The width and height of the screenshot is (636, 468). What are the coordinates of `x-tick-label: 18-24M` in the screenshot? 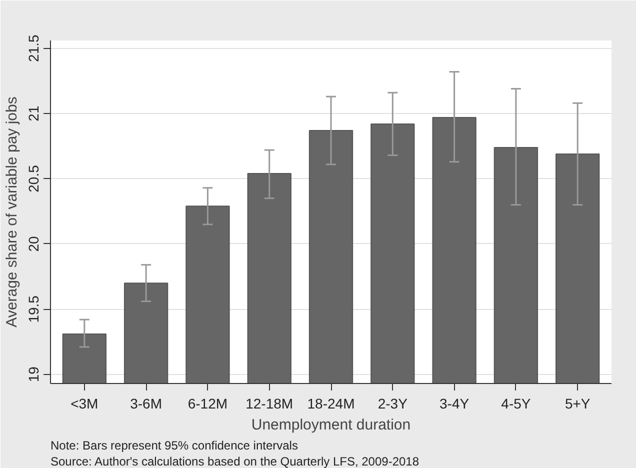 It's located at (331, 404).